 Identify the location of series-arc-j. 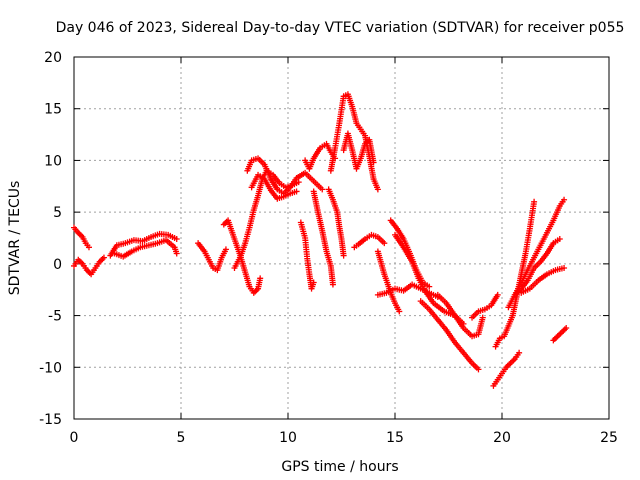
(307, 255).